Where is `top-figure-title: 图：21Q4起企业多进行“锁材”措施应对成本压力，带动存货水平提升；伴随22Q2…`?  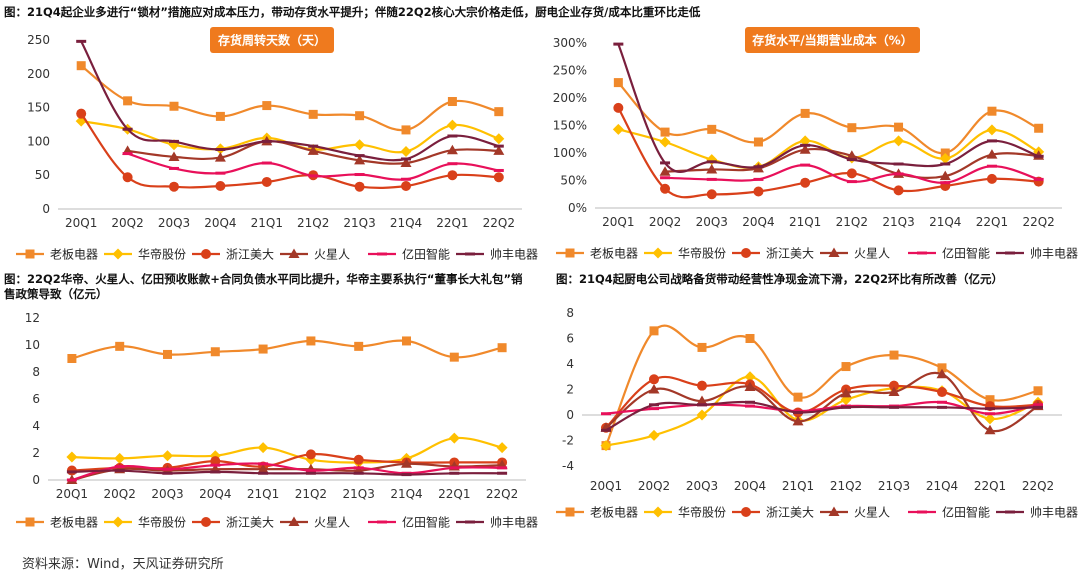
top-figure-title: 图：21Q4起企业多进行“锁材”措施应对成本压力，带动存货水平提升；伴随22Q2… is located at coordinates (352, 12).